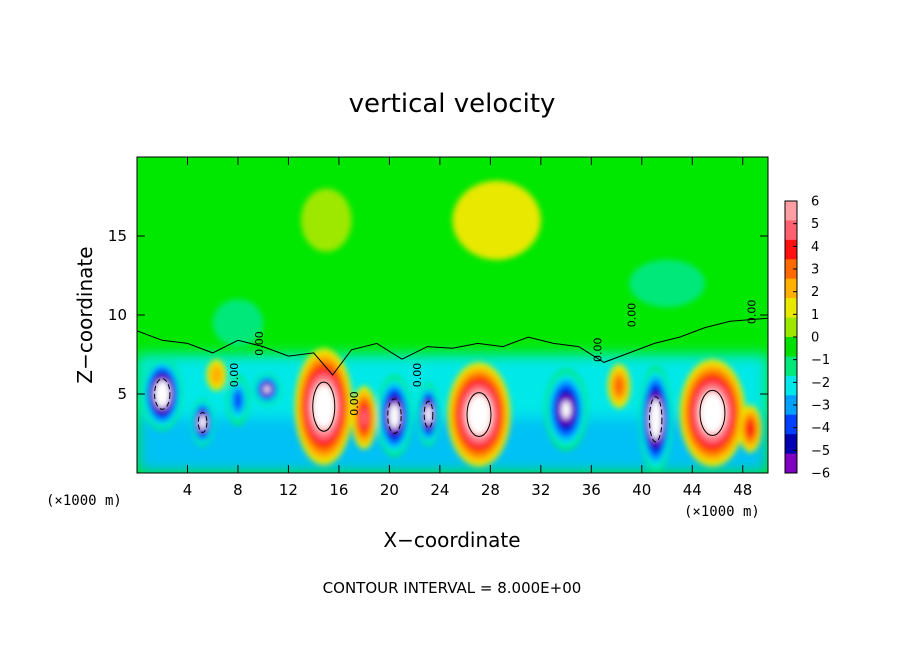 This screenshot has height=654, width=904. I want to click on x-axis-label: X−coordinate, so click(451, 540).